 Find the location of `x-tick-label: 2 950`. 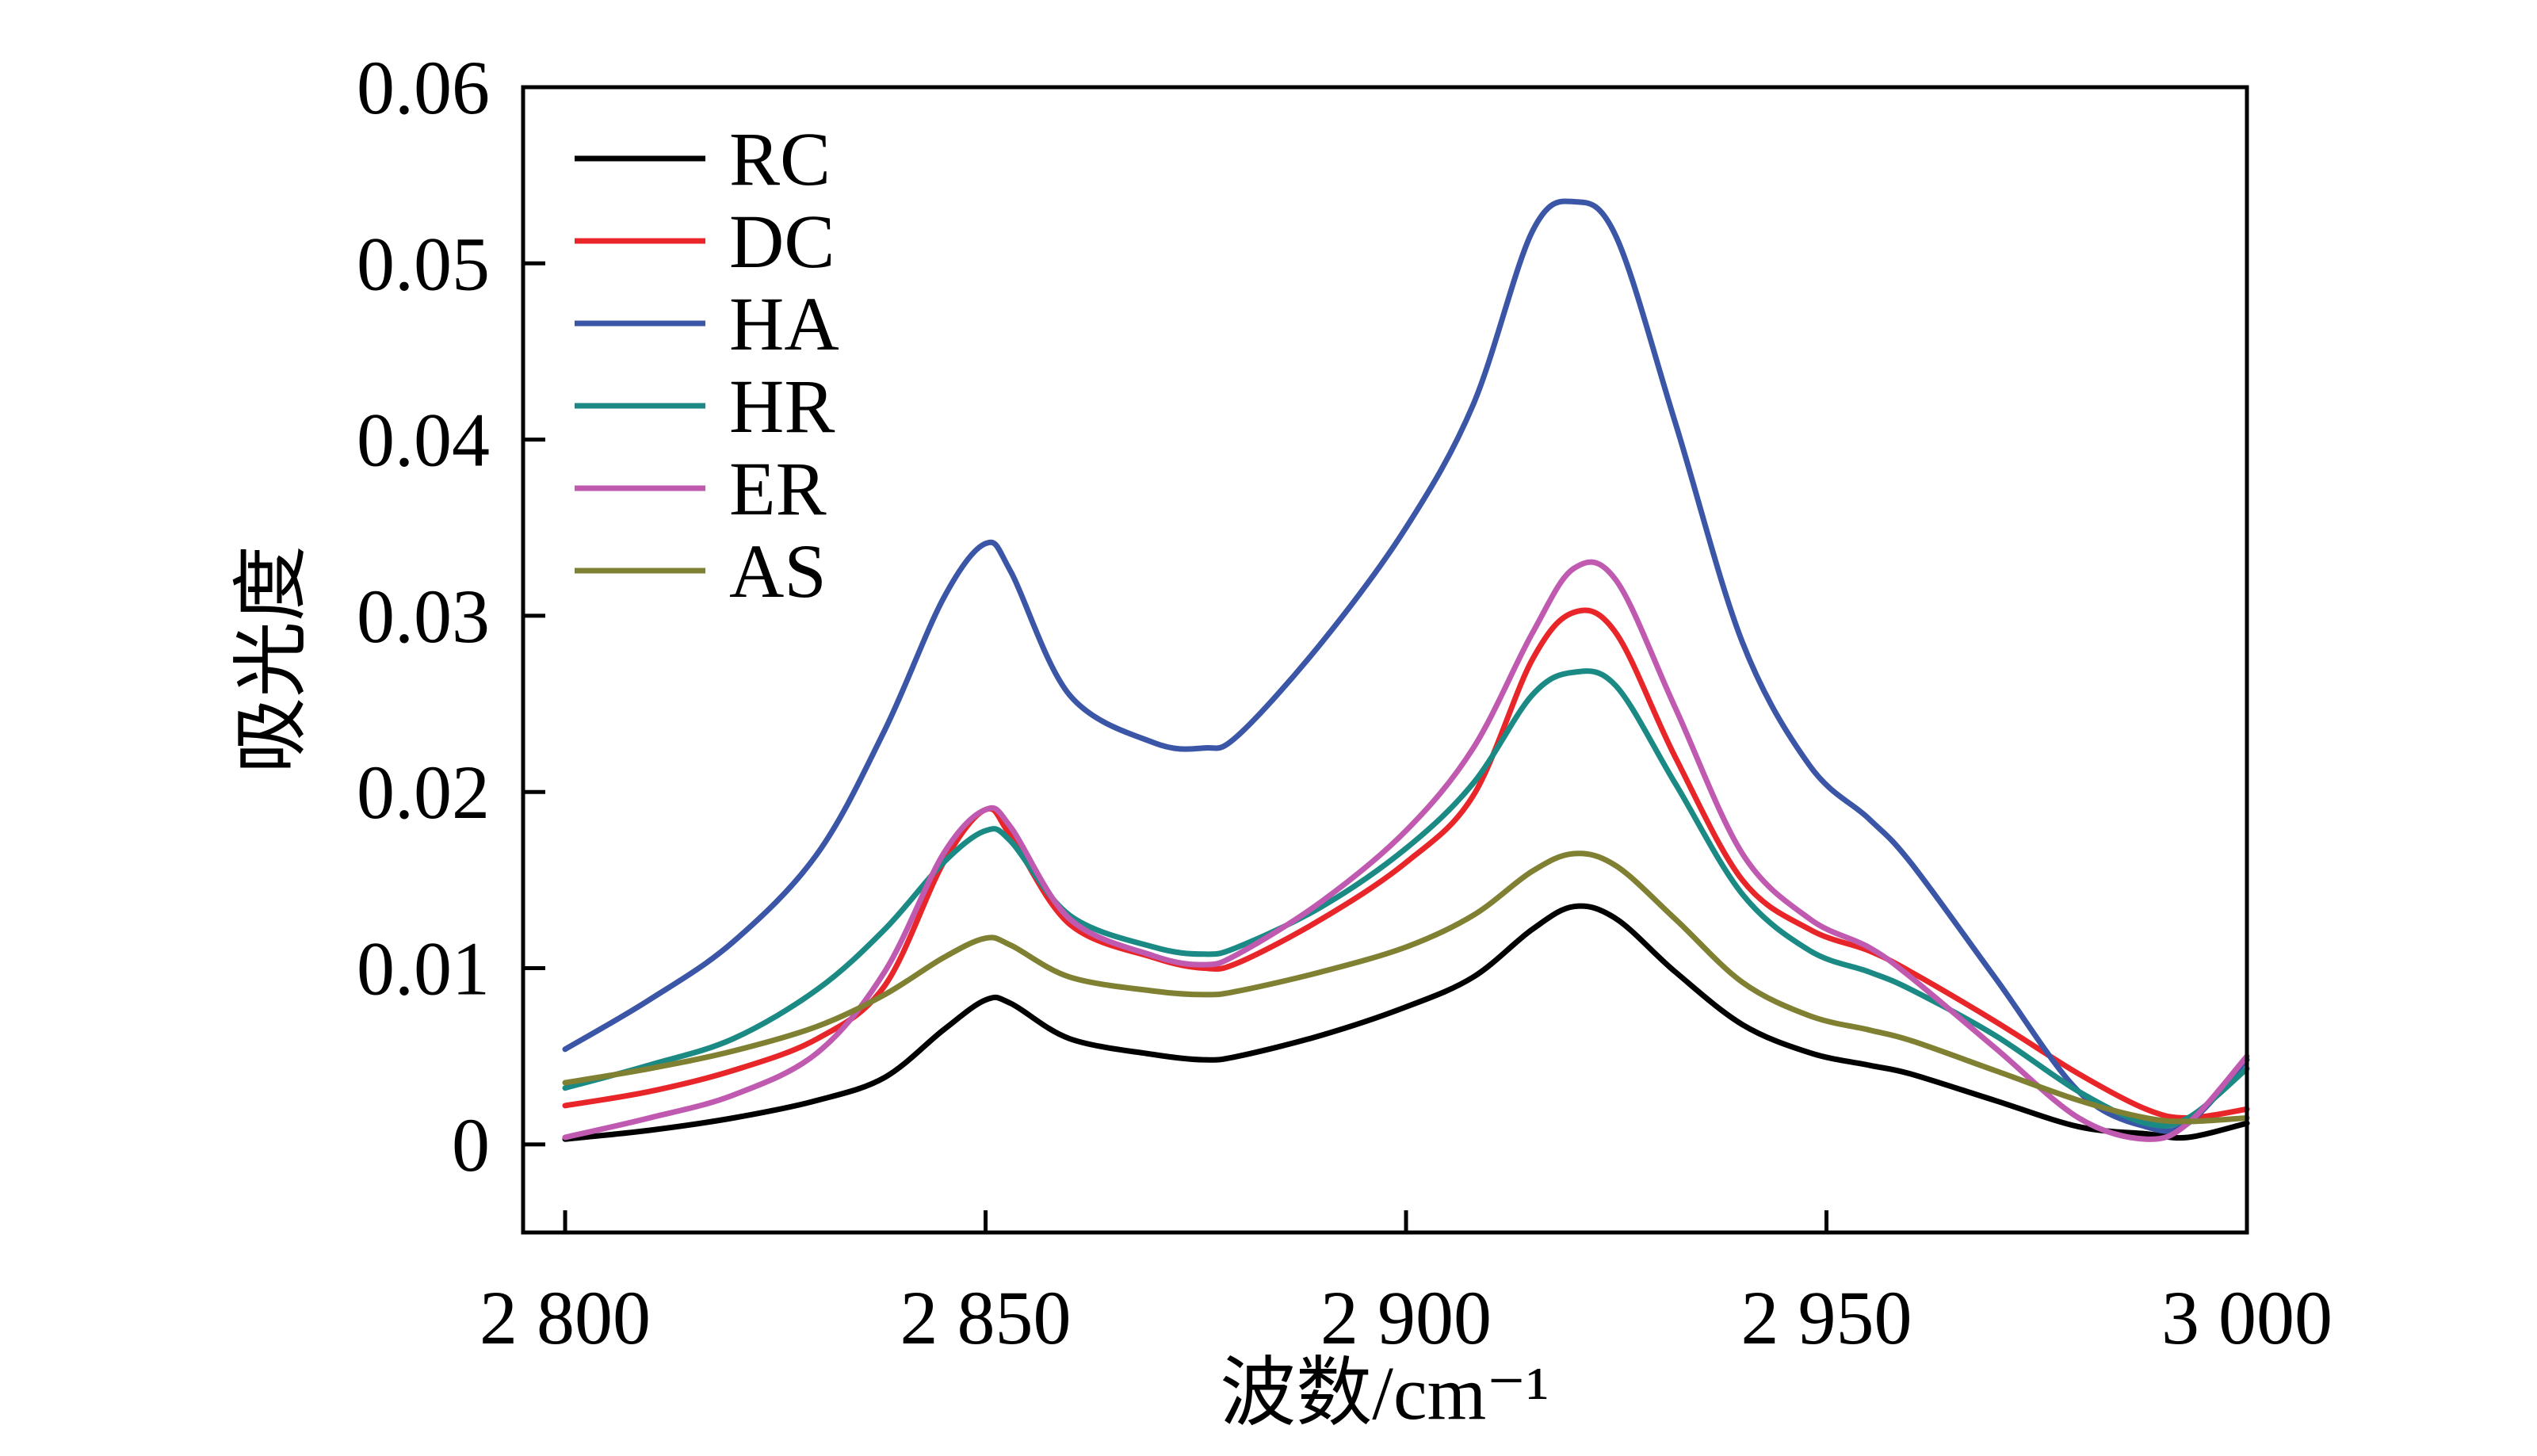

x-tick-label: 2 950 is located at coordinates (1826, 1317).